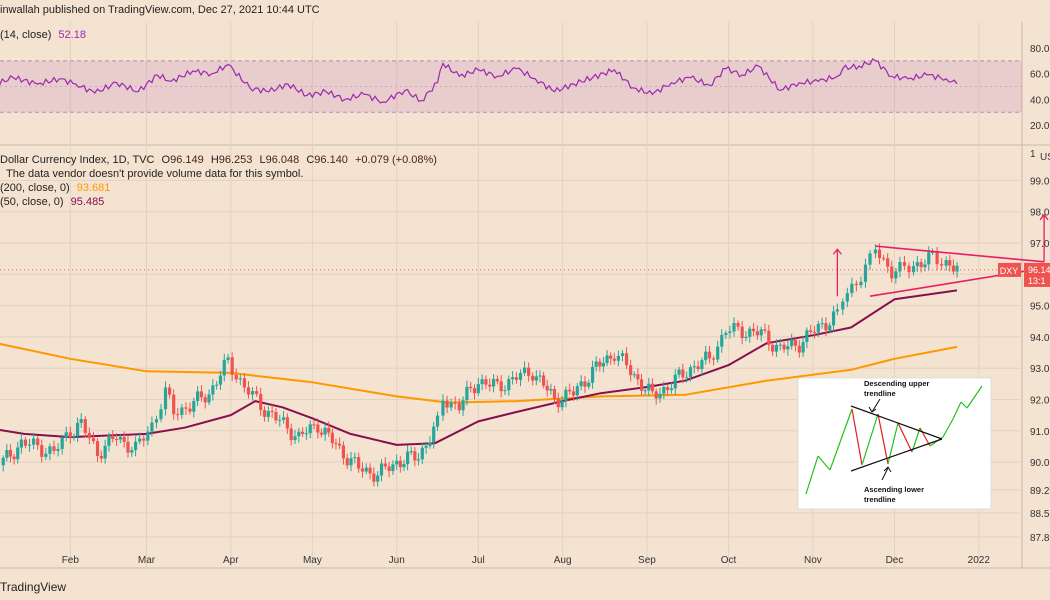 The width and height of the screenshot is (1050, 600). I want to click on price-axis-tick: 93.00, so click(1040, 369).